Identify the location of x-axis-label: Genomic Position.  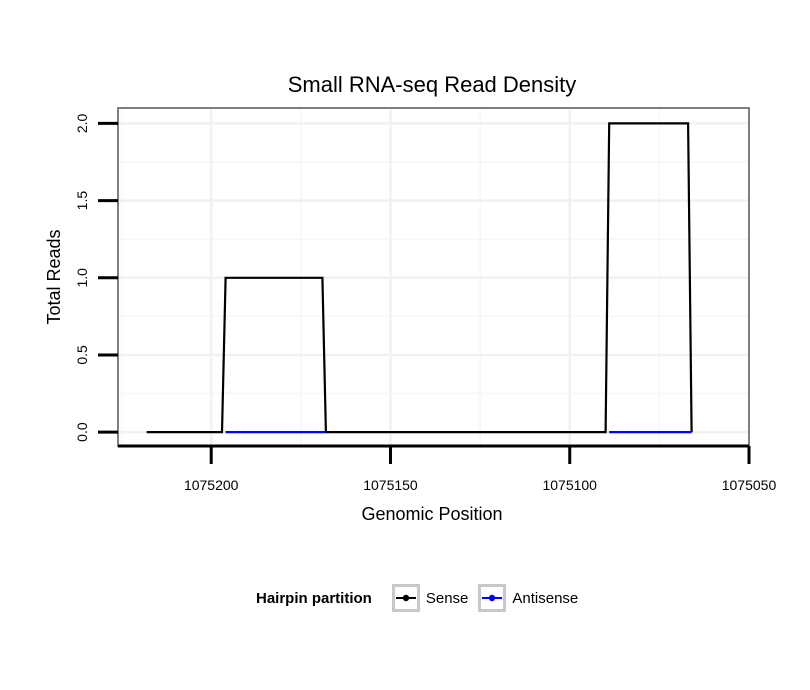
(431, 514).